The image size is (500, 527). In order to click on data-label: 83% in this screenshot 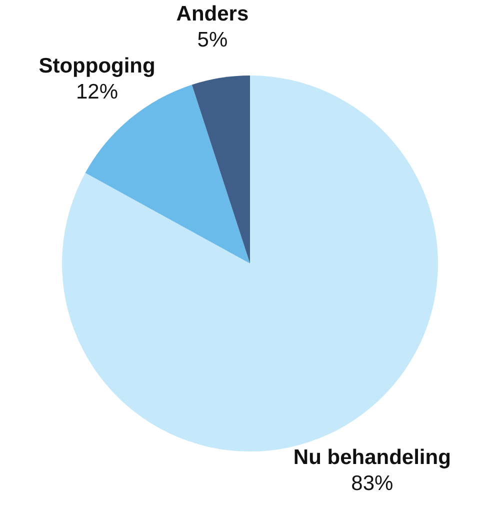, I will do `click(372, 484)`.